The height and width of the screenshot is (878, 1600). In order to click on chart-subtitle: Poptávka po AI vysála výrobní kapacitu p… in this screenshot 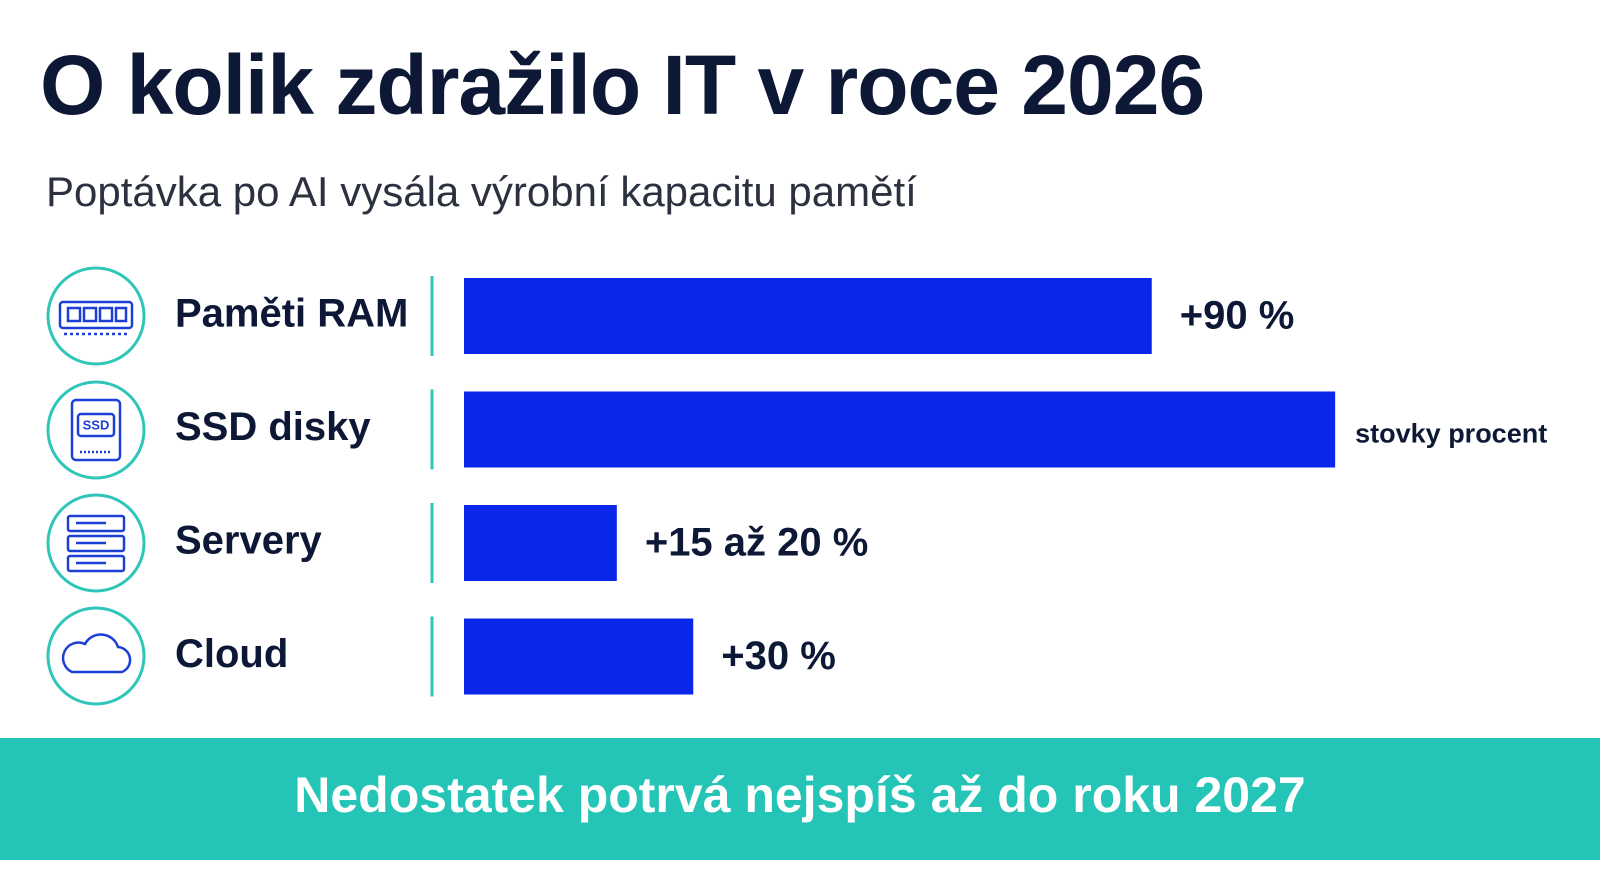, I will do `click(481, 191)`.